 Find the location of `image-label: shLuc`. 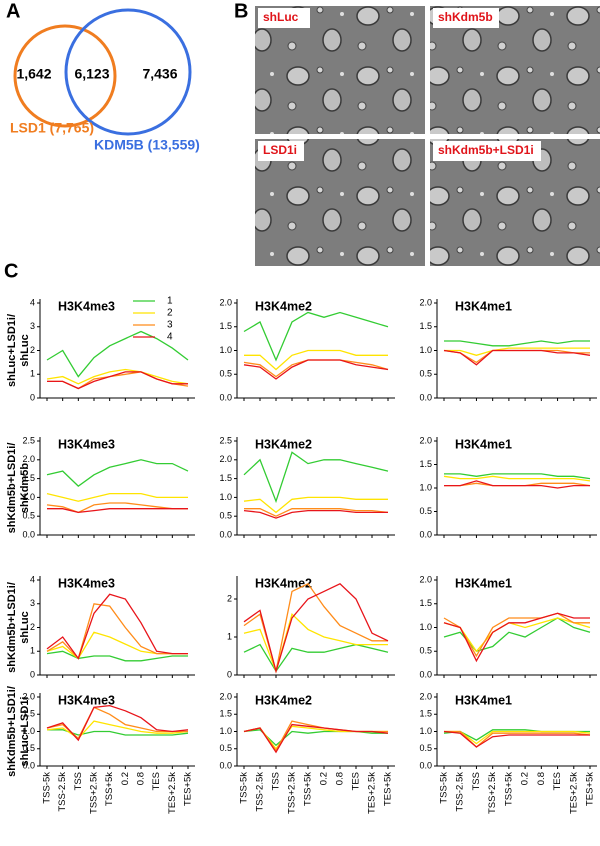

image-label: shLuc is located at coordinates (281, 17).